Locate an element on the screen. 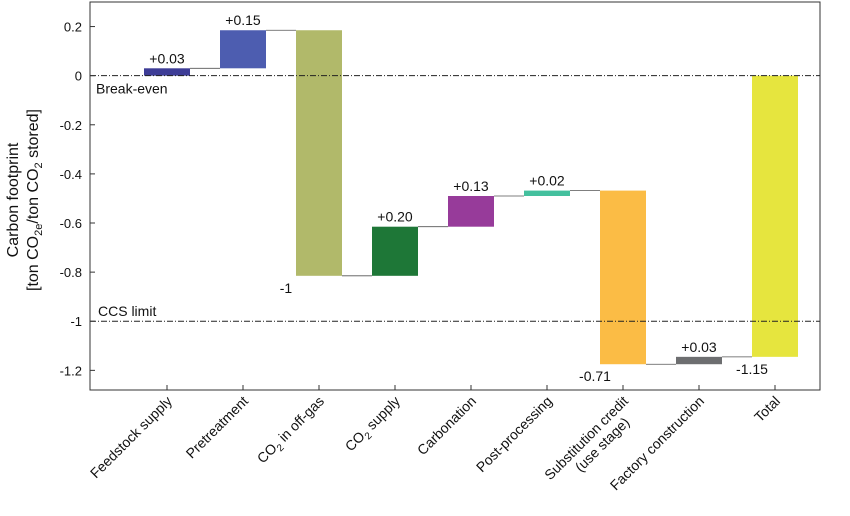  category-label: Carbonation is located at coordinates (446, 425).